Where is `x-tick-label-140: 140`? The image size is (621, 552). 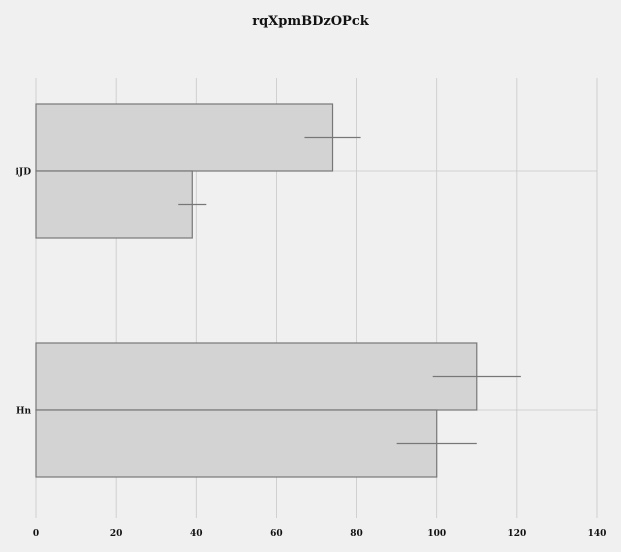
x-tick-label-140: 140 is located at coordinates (597, 534).